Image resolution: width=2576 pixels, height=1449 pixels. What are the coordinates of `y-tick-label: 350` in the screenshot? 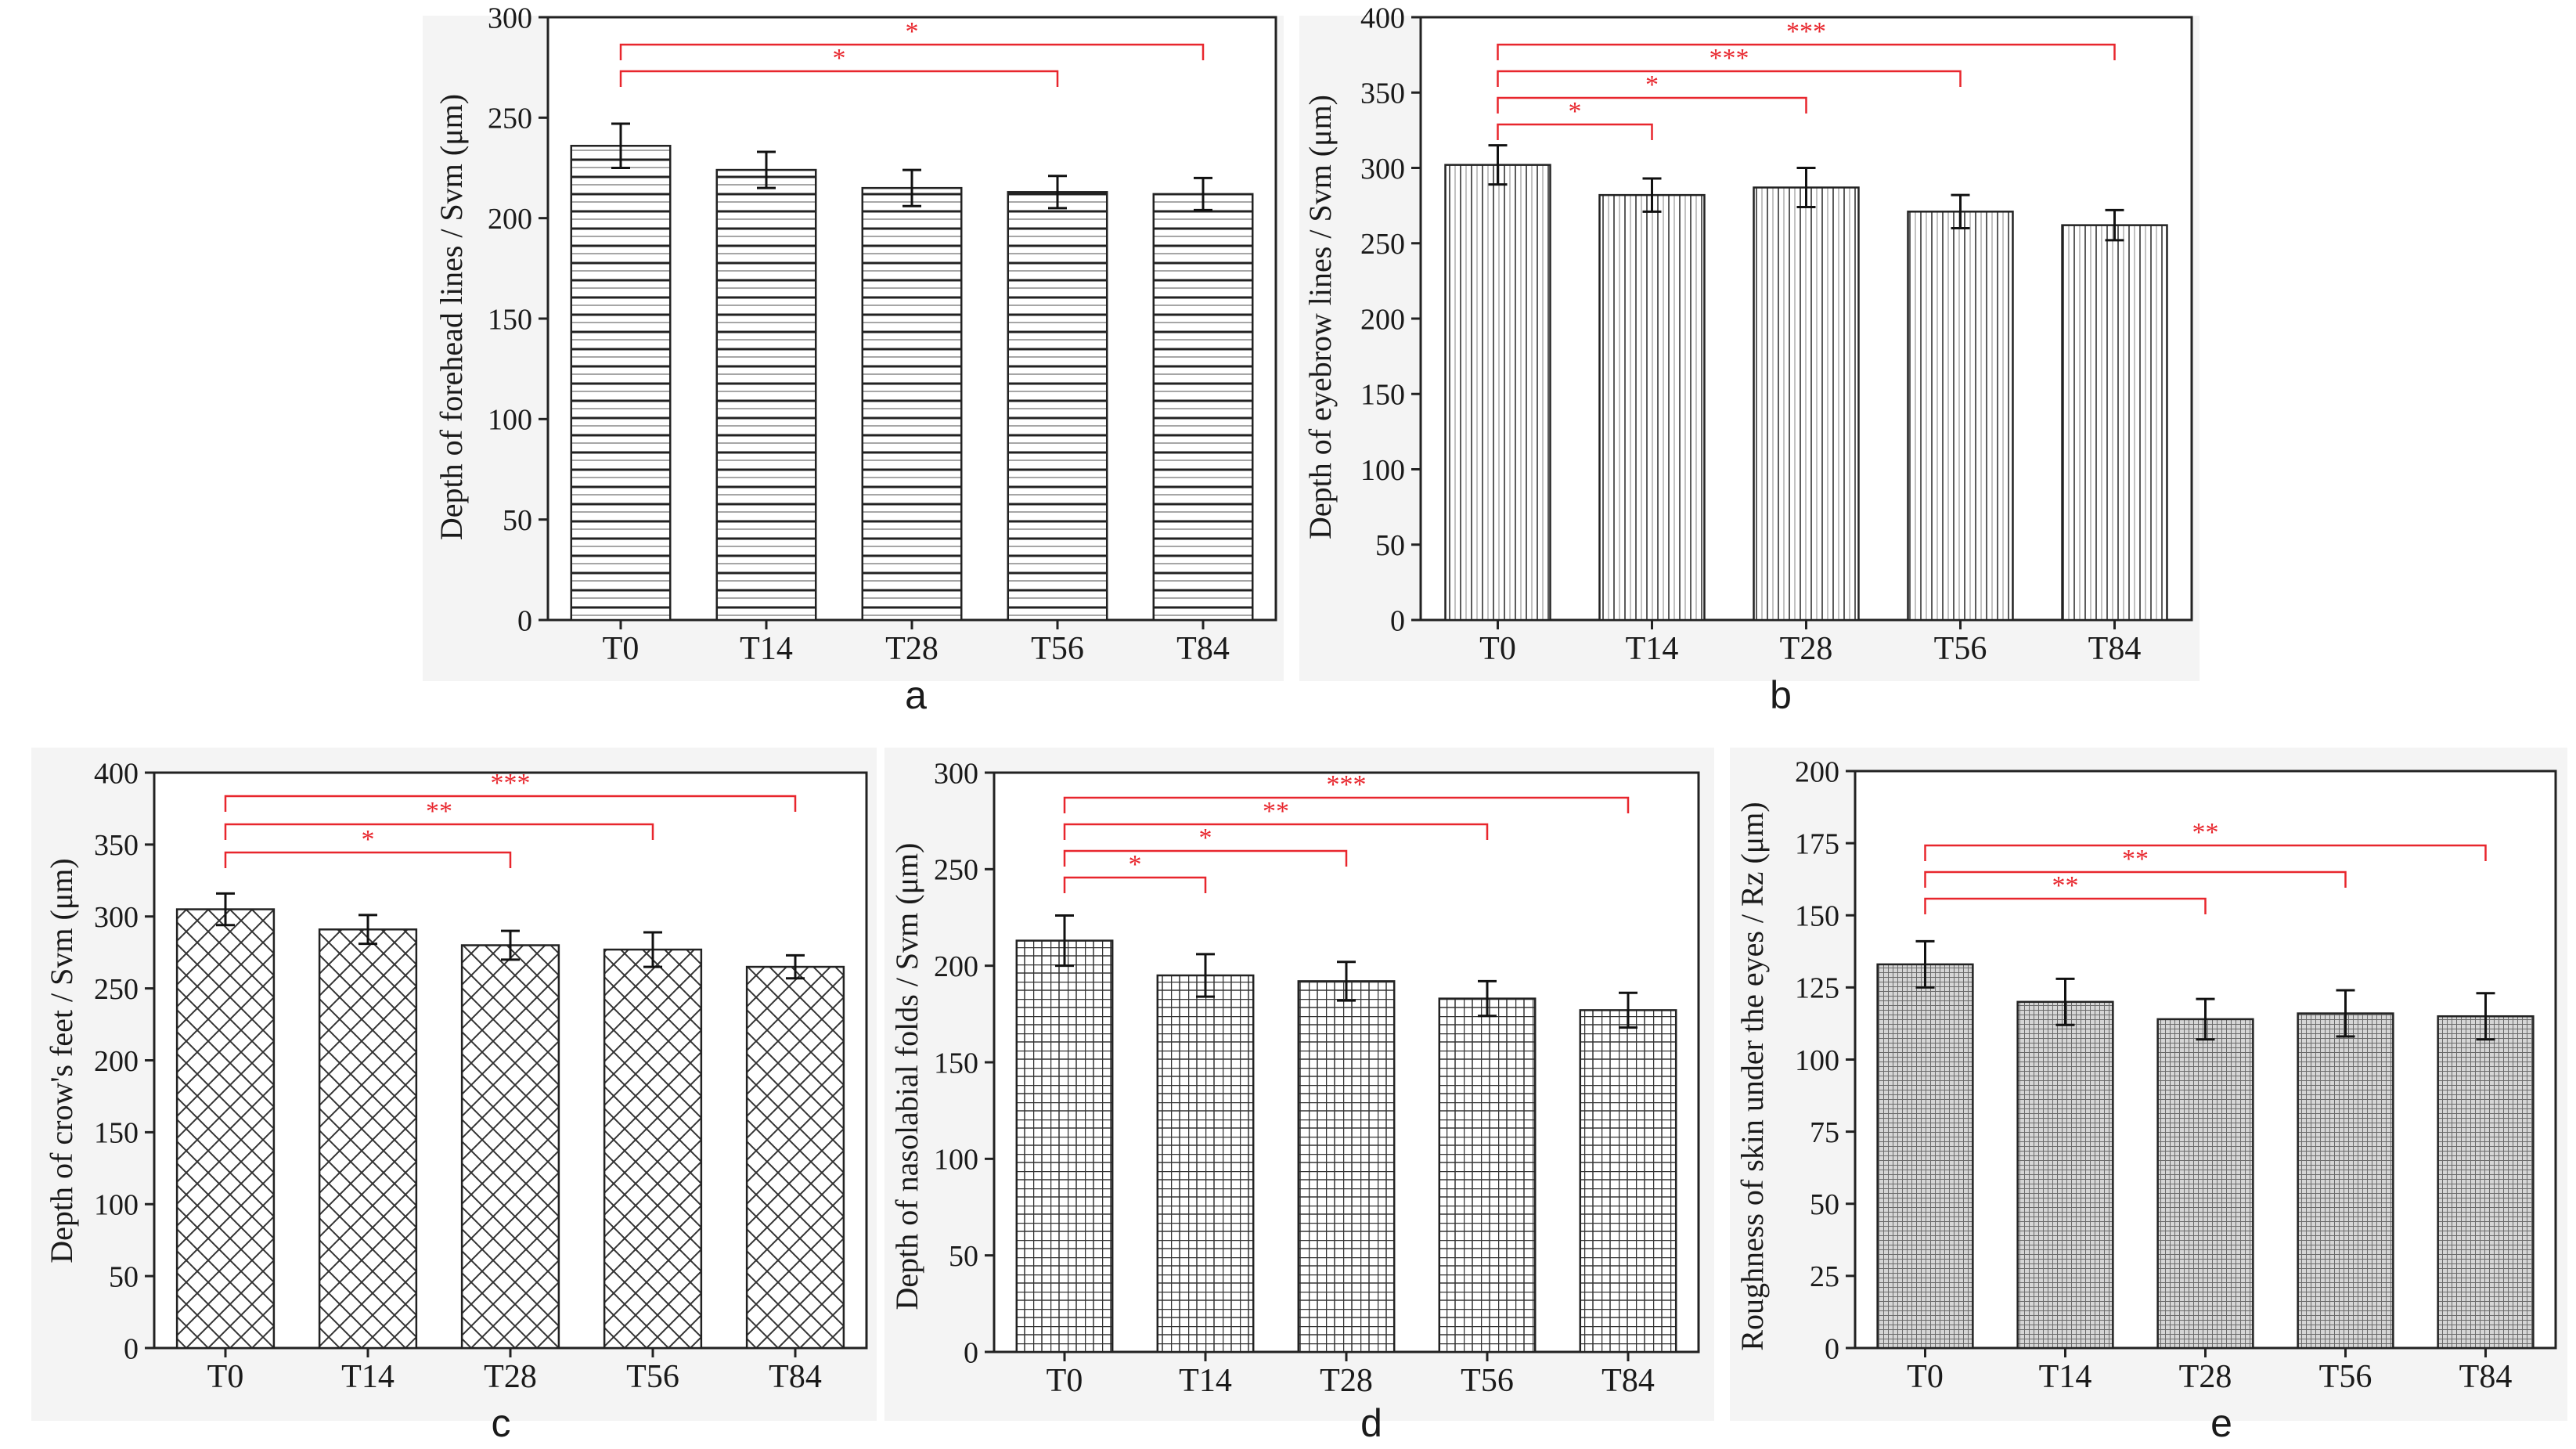 It's located at (1382, 93).